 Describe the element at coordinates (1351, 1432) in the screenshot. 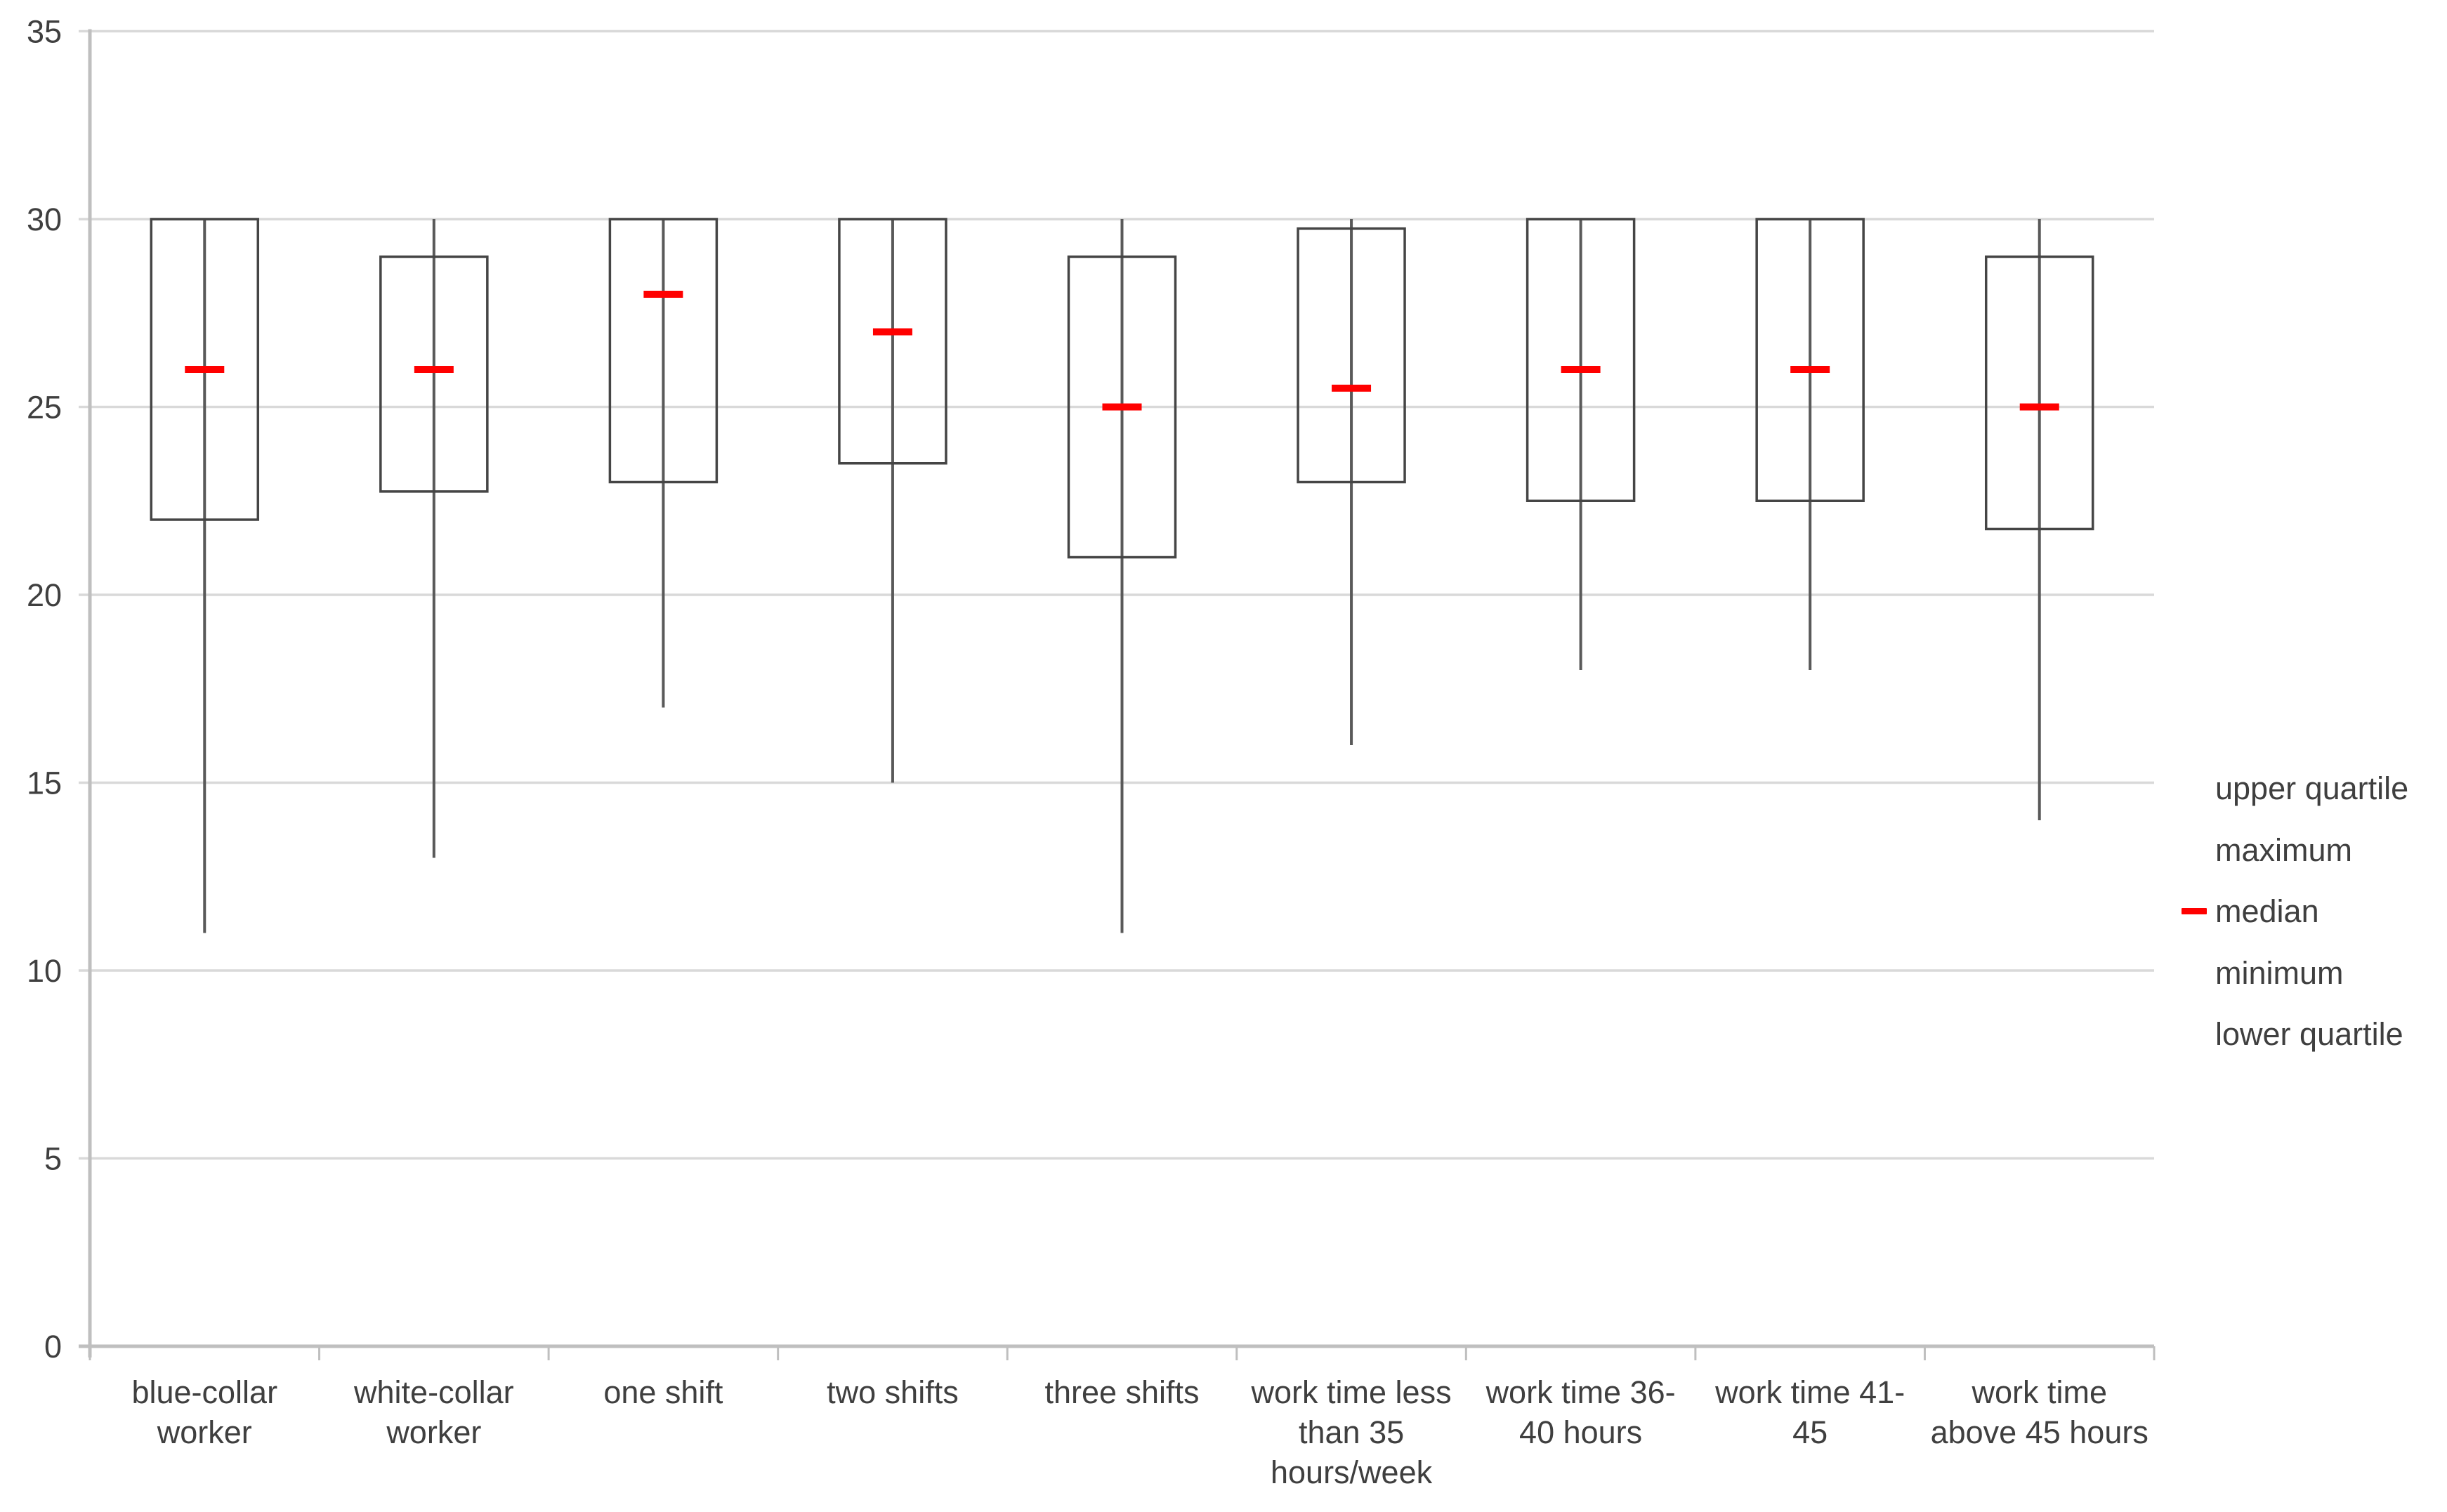

I see `x-axis-category-label: work time less than 35 hours/week` at that location.